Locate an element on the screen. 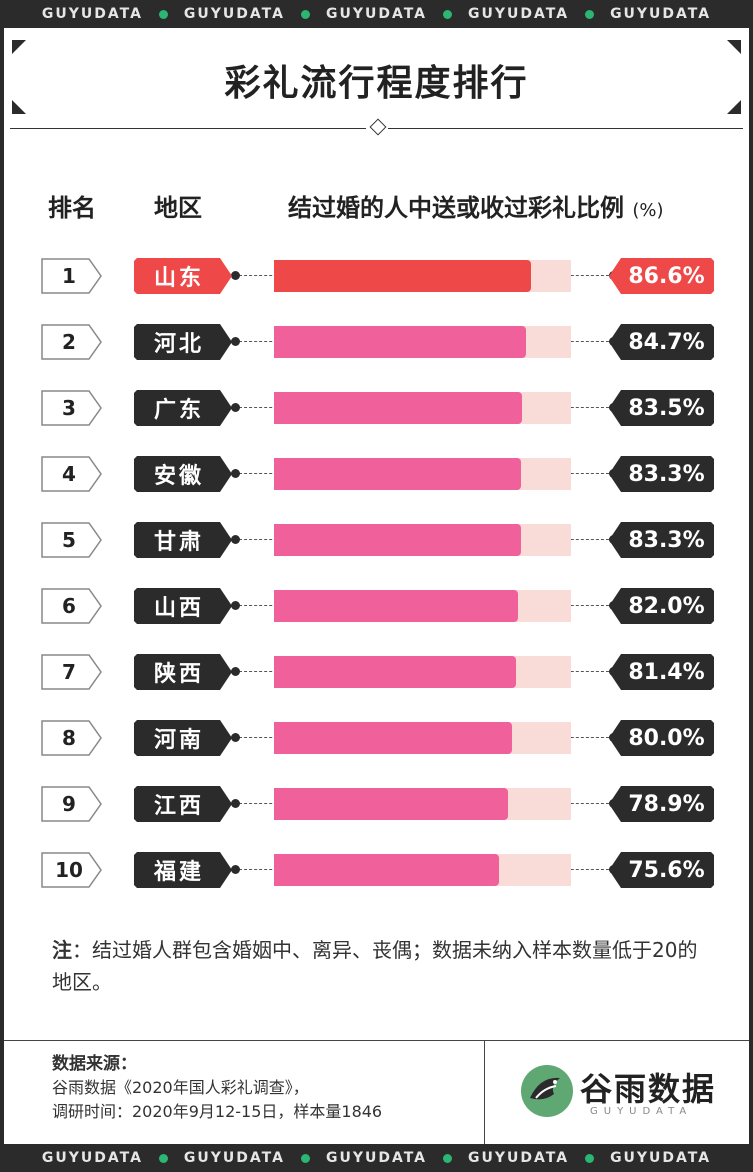 The height and width of the screenshot is (1172, 753). value-tag: 78.9% is located at coordinates (661, 804).